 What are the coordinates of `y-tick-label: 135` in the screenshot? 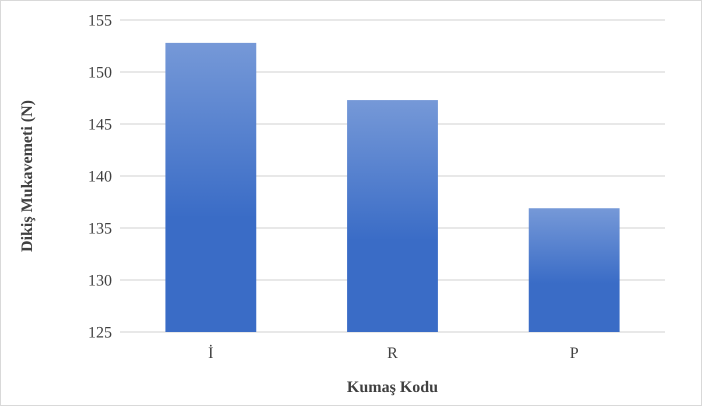 It's located at (100, 229).